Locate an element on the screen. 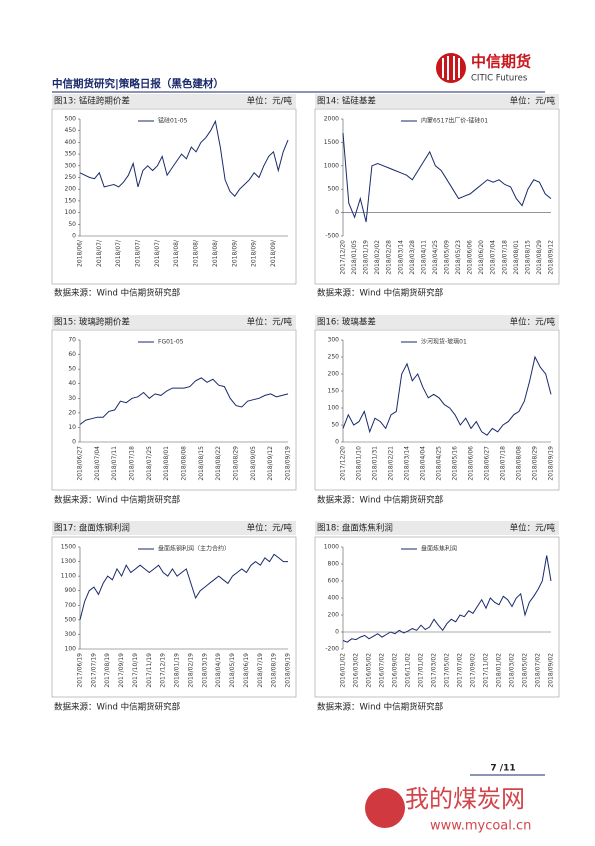 Image resolution: width=595 pixels, height=846 pixels. logo: 中信期货 CITIC Futures is located at coordinates (483, 68).